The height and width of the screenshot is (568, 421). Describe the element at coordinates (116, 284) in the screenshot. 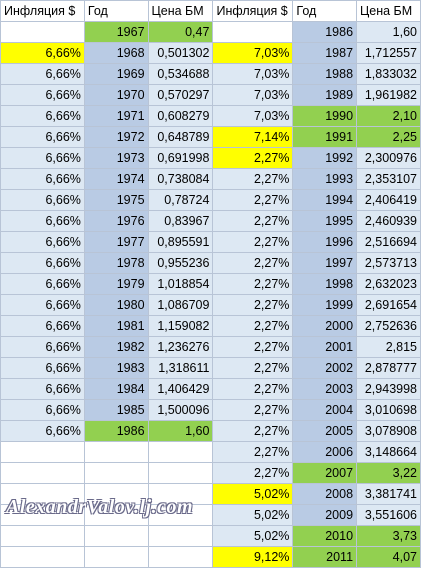

I see `cell-year-1: 1979` at that location.